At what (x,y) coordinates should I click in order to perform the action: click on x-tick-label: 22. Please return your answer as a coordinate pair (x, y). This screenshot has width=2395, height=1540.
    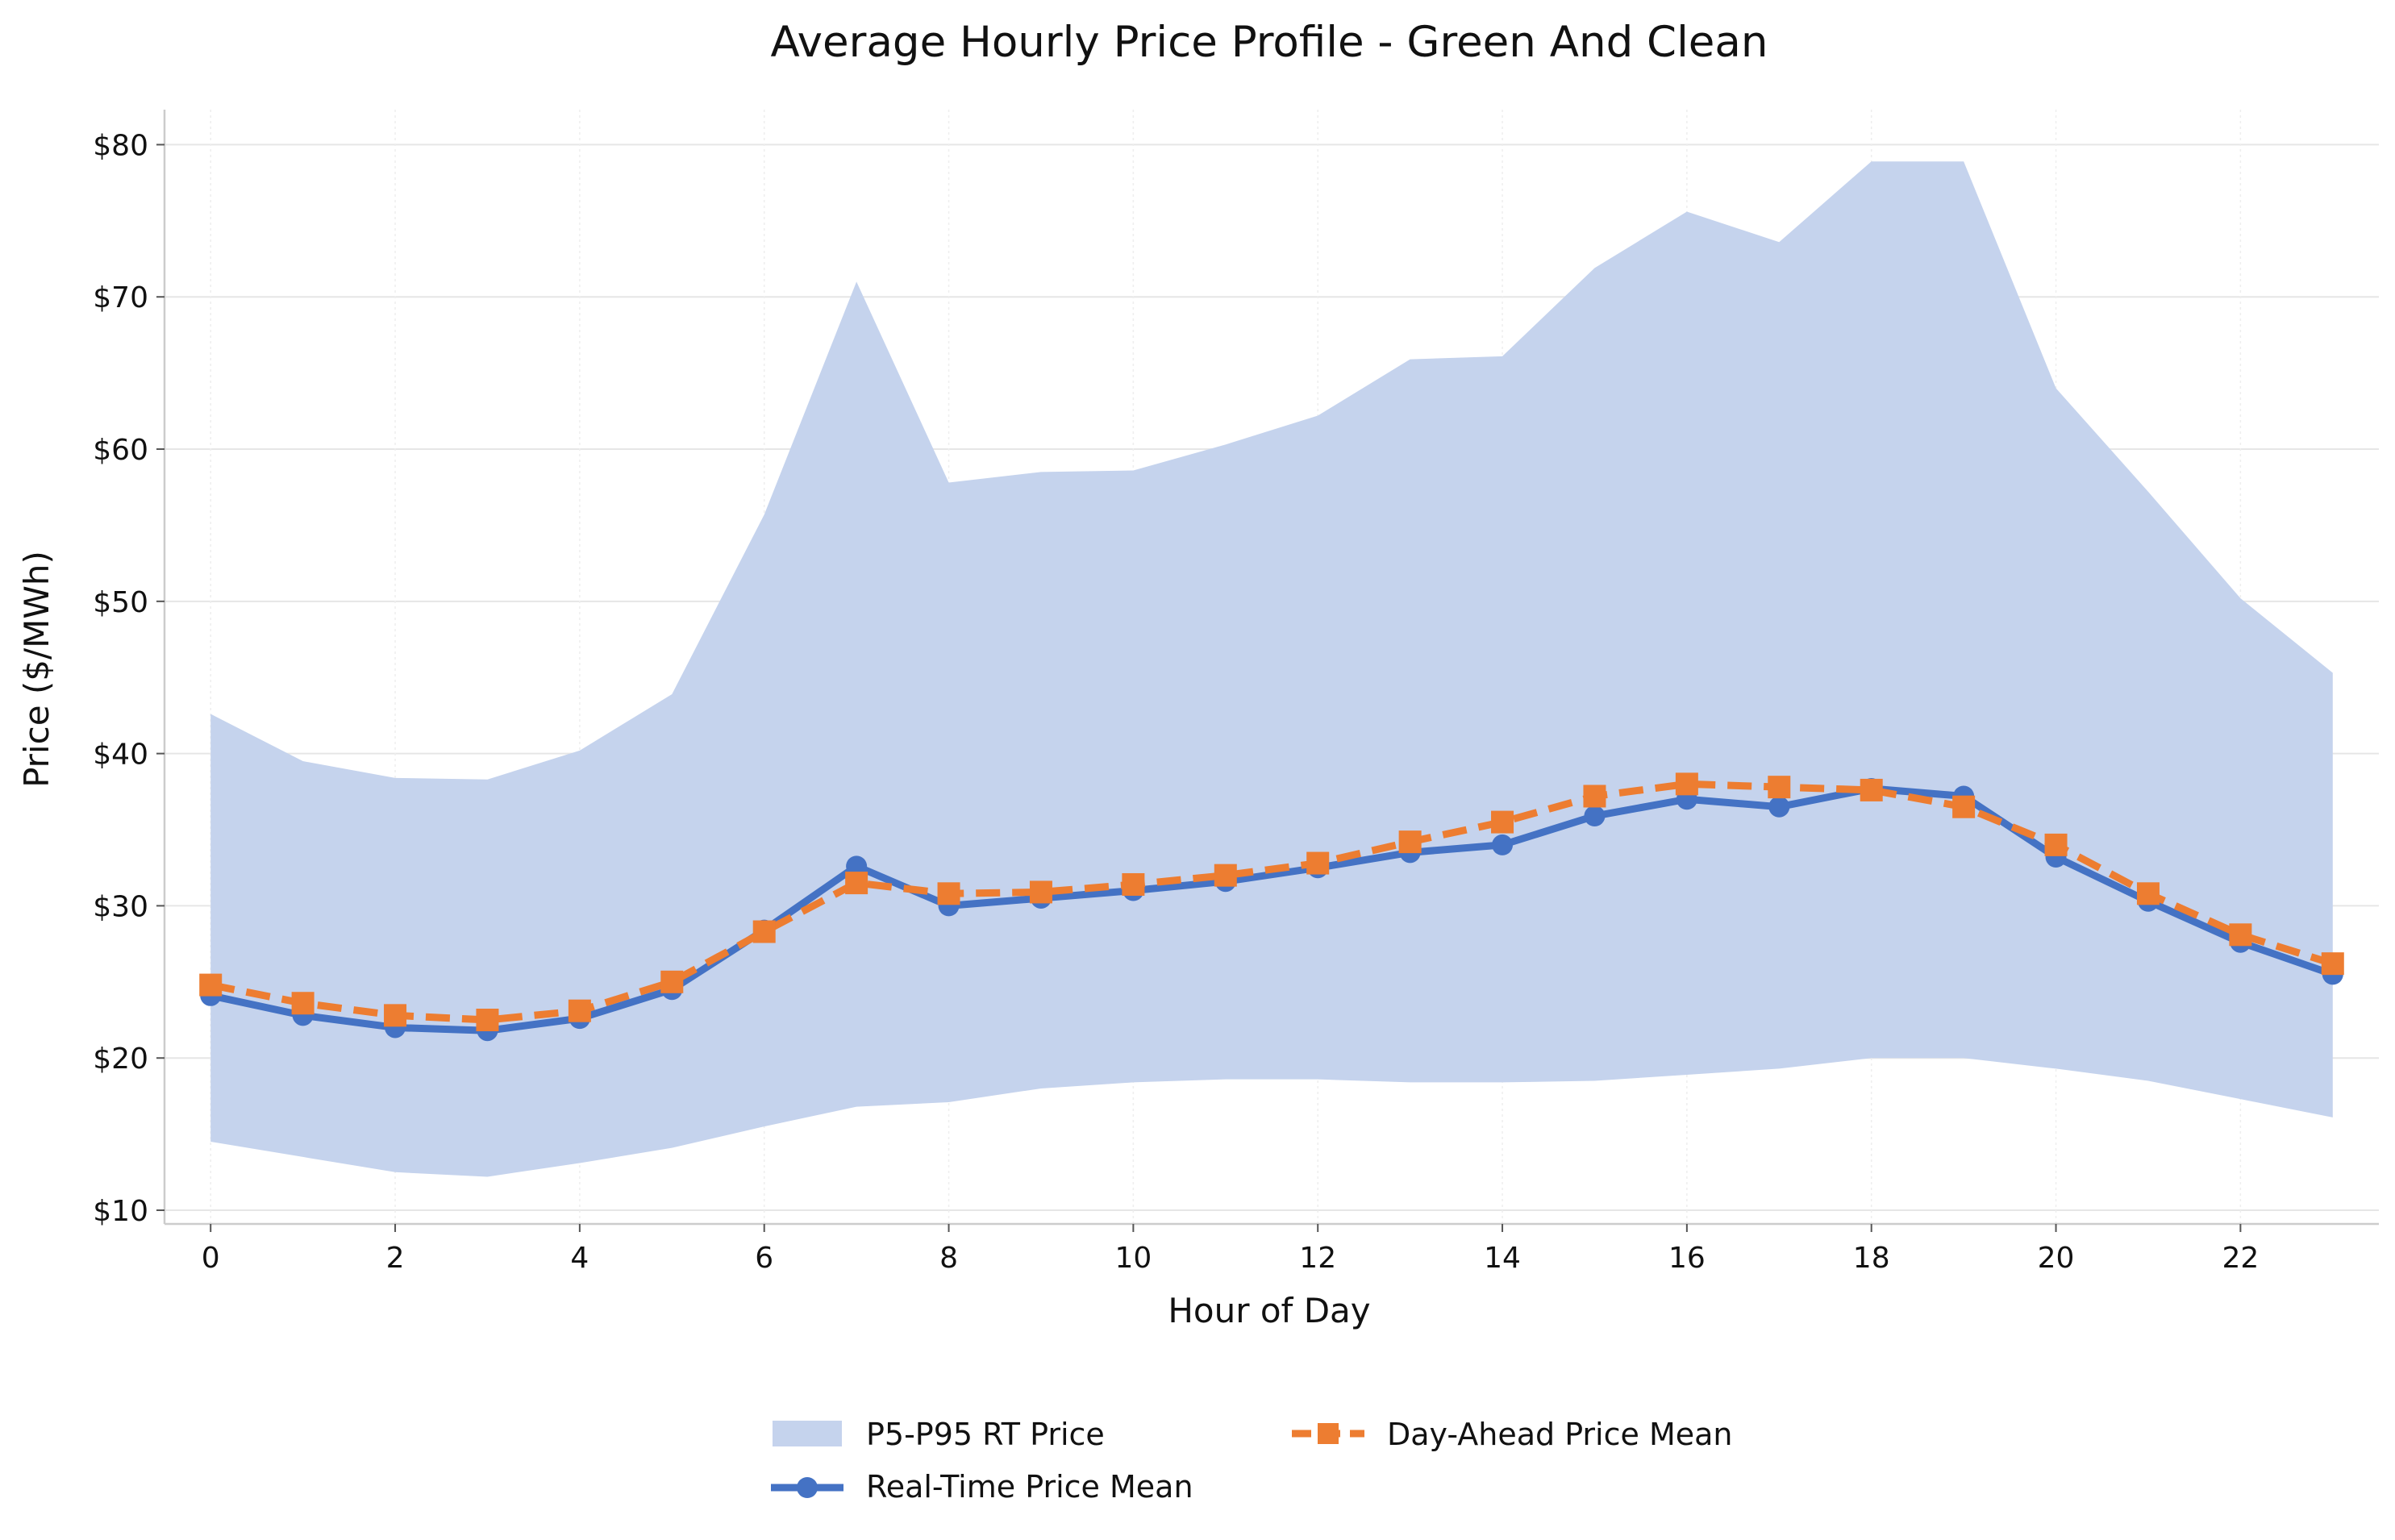
    Looking at the image, I should click on (2241, 1258).